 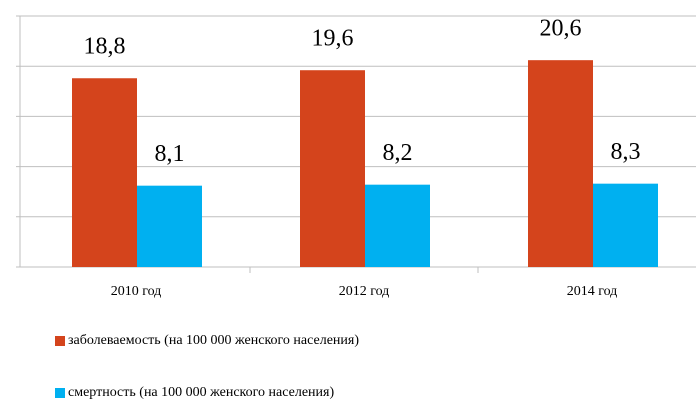 I want to click on x-tick-label: 2012 год, so click(x=364, y=291).